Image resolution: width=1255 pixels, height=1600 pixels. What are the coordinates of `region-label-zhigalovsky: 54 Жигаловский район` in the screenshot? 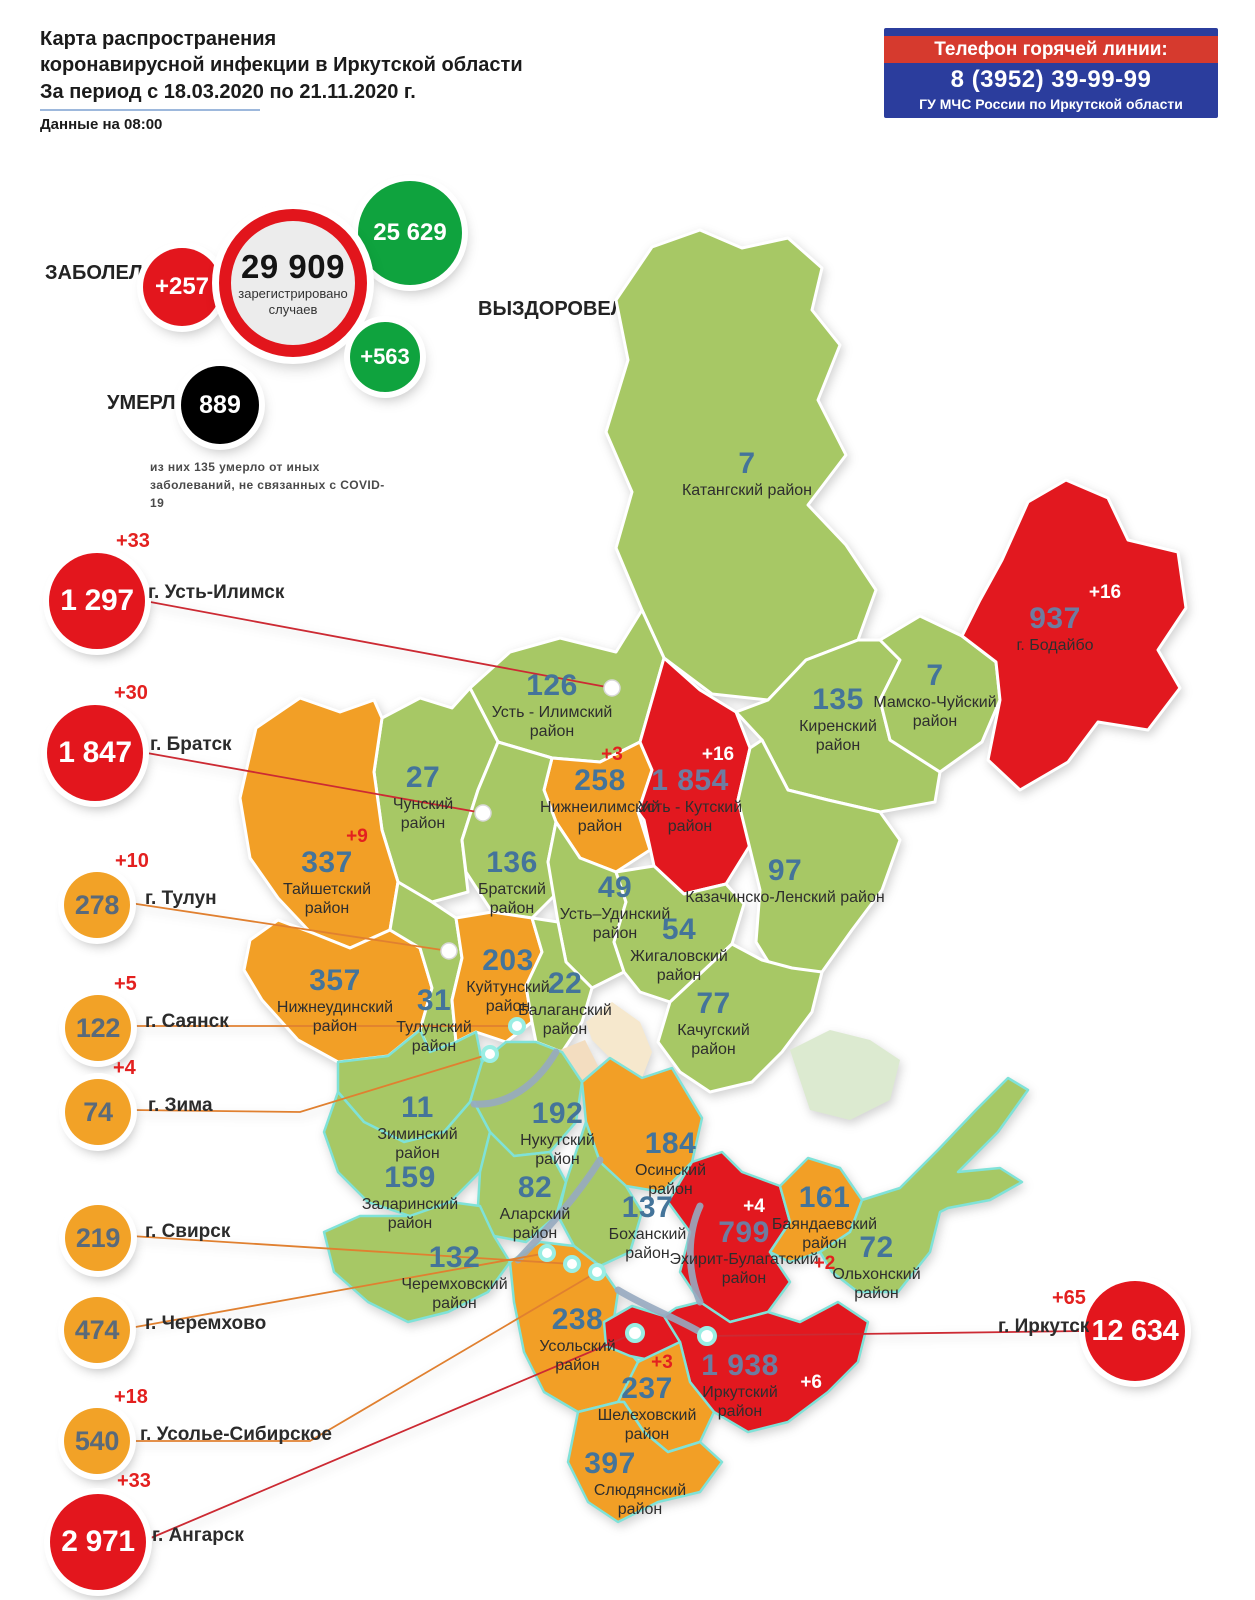 It's located at (679, 949).